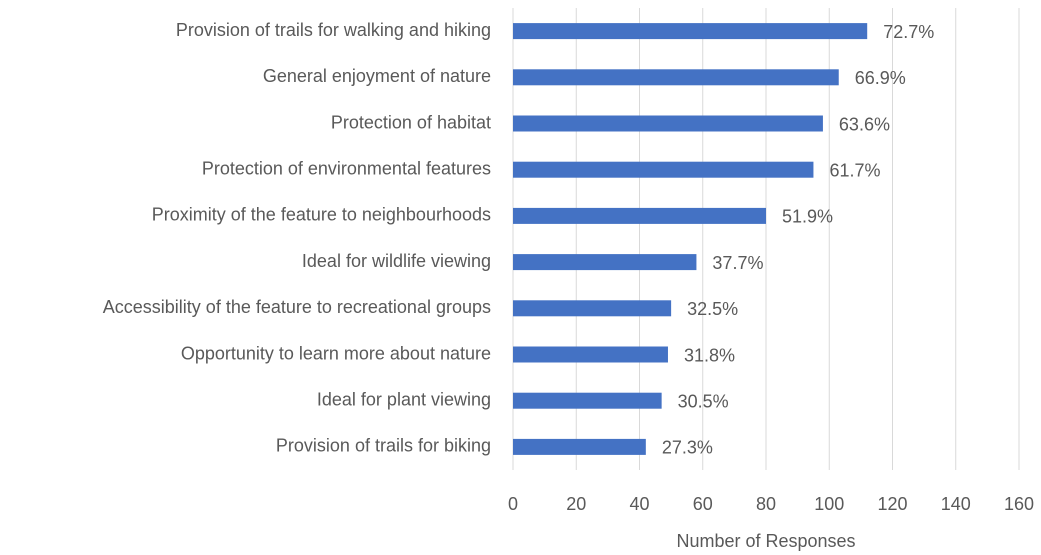 The height and width of the screenshot is (555, 1041). What do you see at coordinates (956, 504) in the screenshot?
I see `x-tick-label: 140` at bounding box center [956, 504].